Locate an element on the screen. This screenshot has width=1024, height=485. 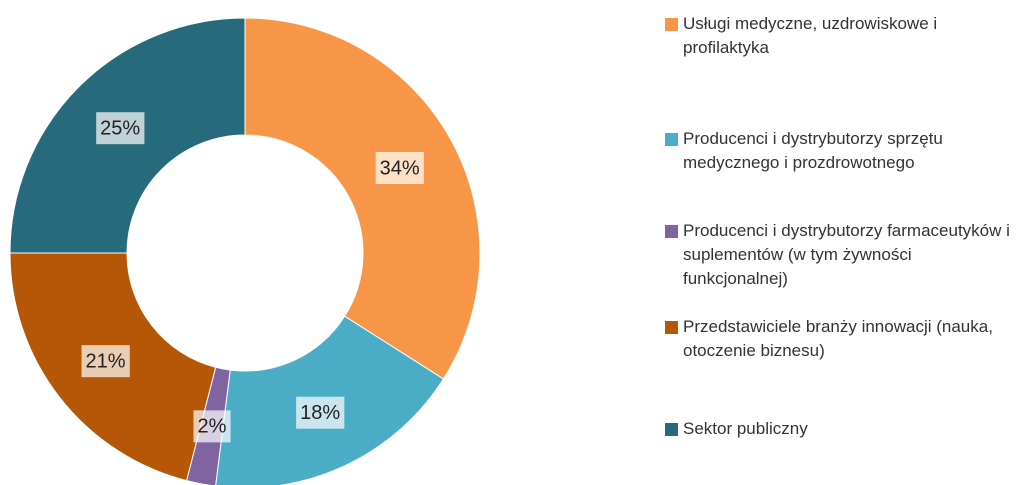
data-label: 21% is located at coordinates (105, 361).